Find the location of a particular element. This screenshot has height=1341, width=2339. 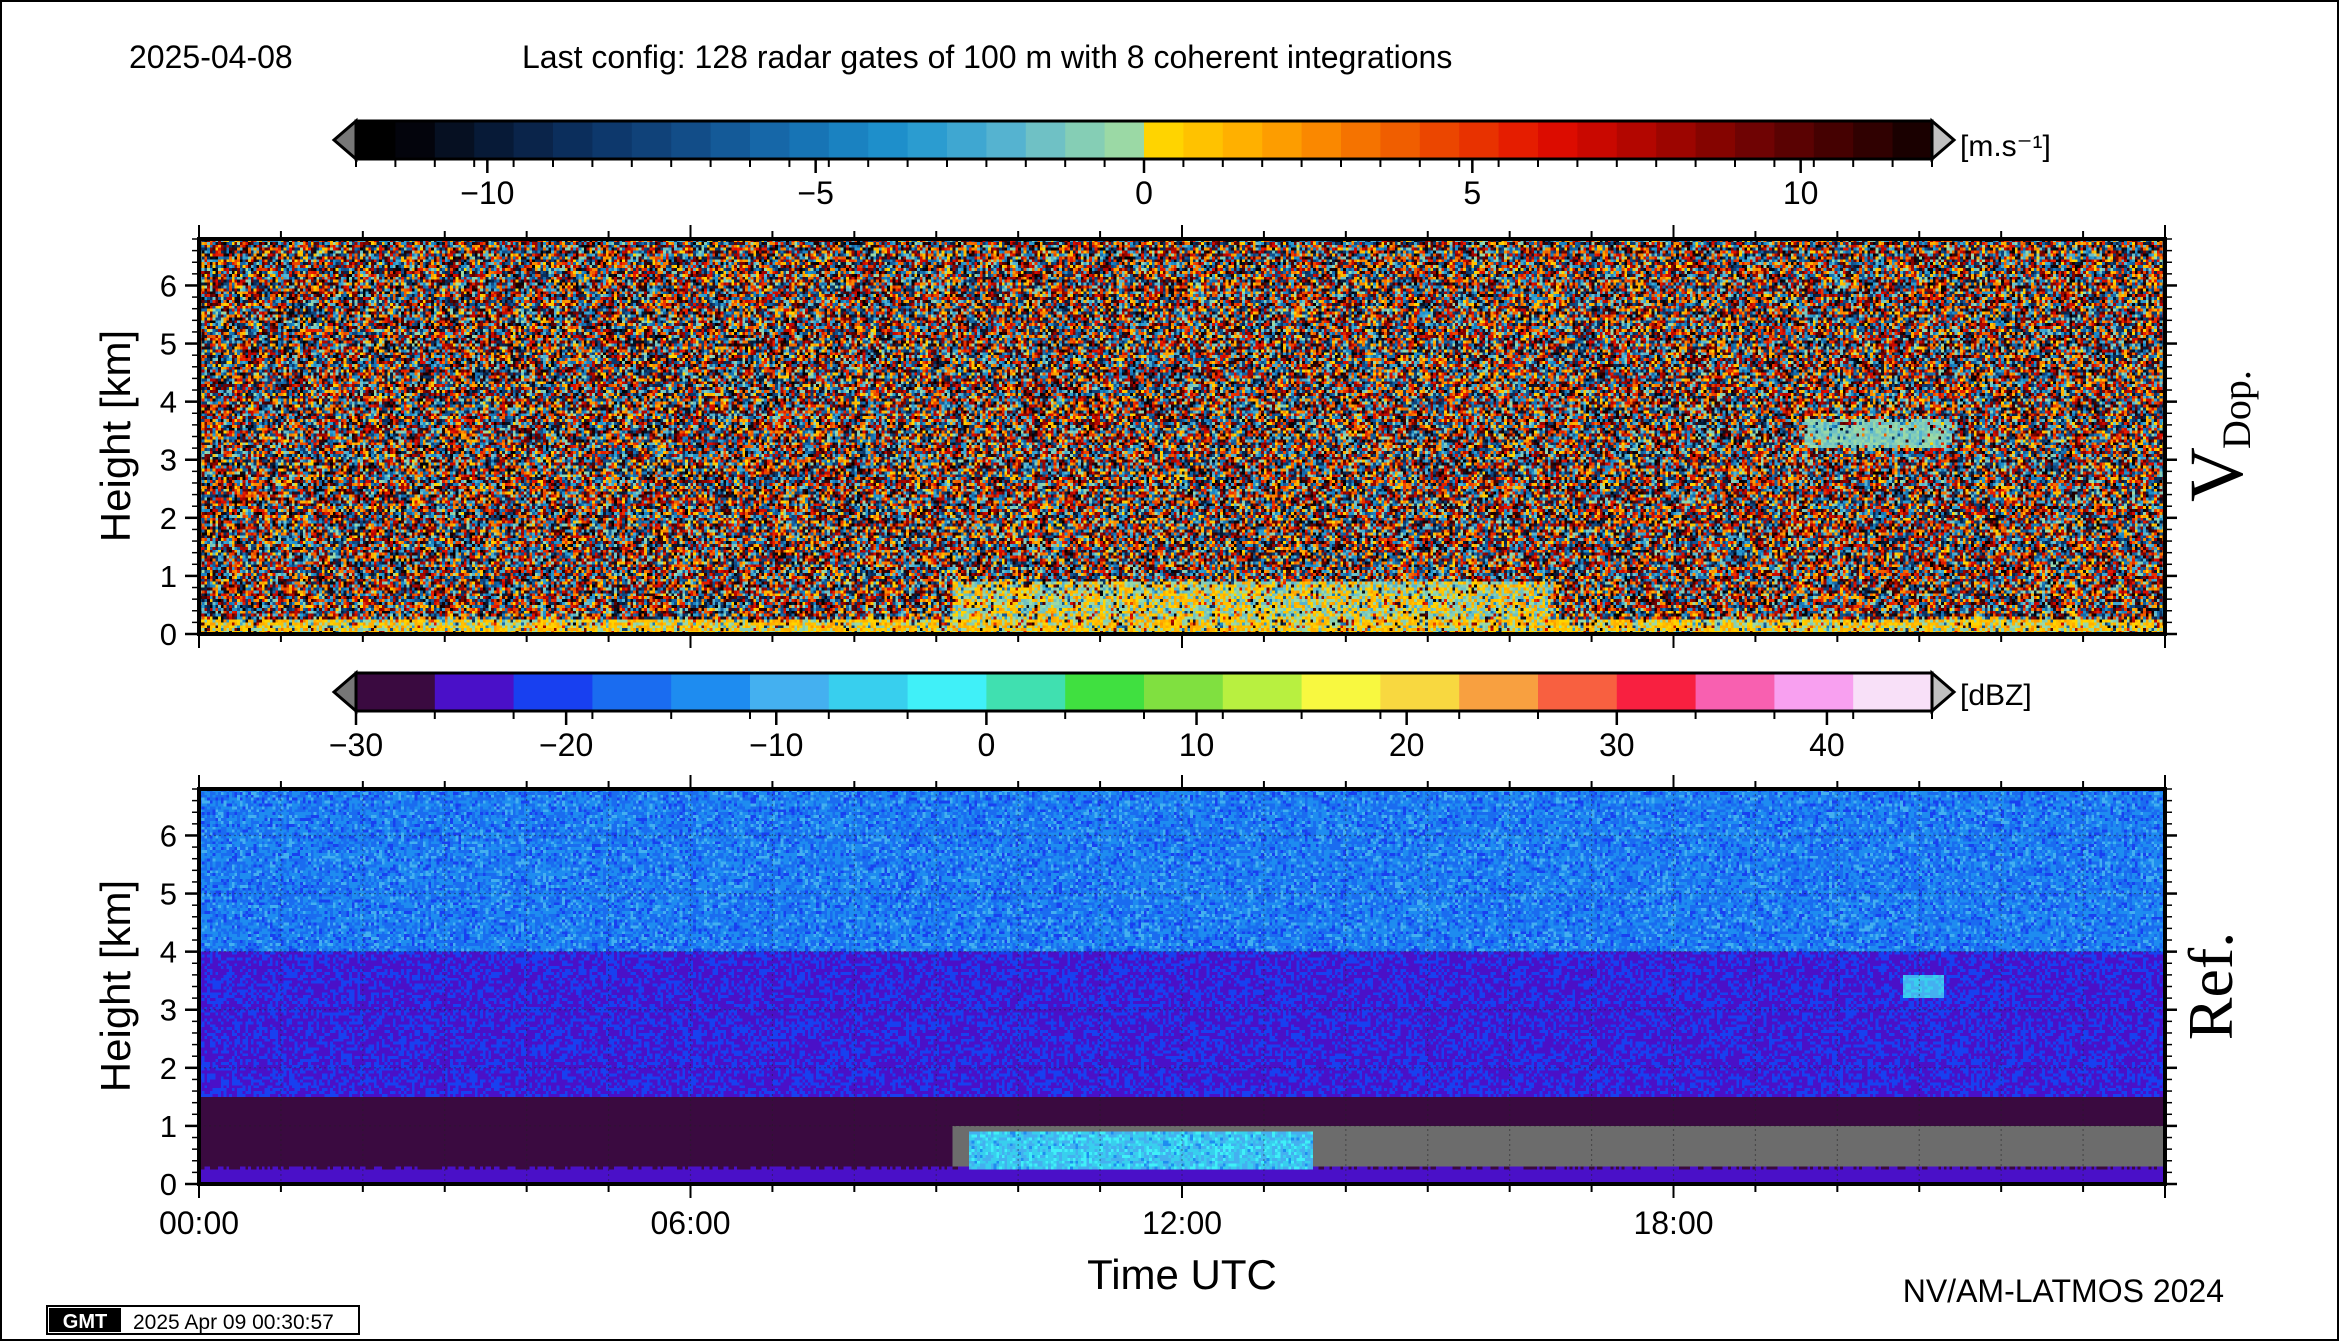

reflectivity-colorbar-tick-label: −20 is located at coordinates (566, 745).